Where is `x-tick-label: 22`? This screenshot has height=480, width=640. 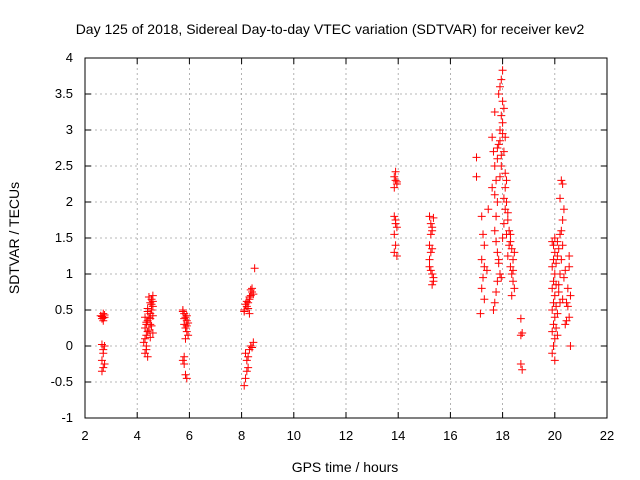
x-tick-label: 22 is located at coordinates (607, 435).